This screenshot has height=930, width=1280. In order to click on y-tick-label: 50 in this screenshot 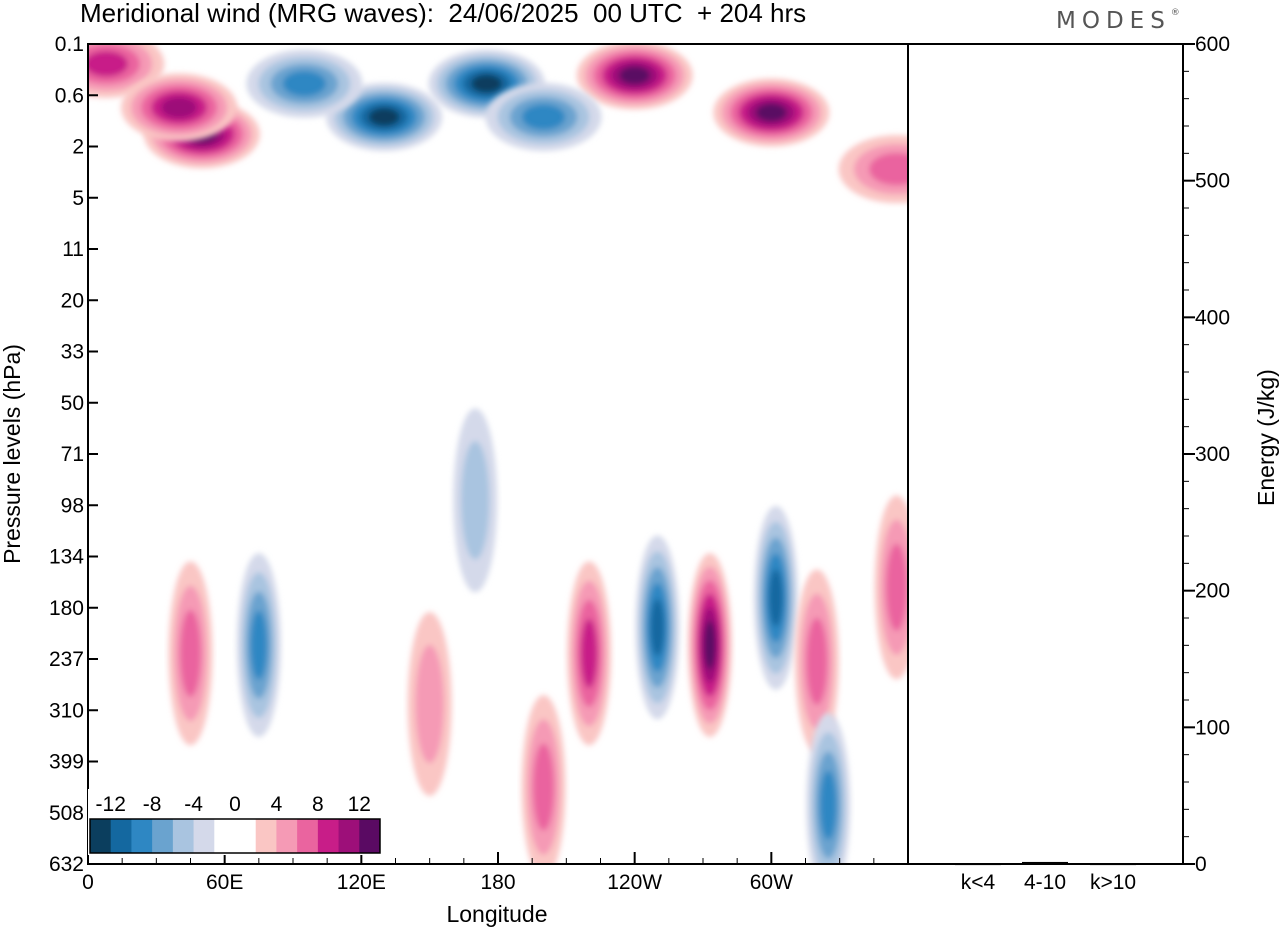, I will do `click(72, 403)`.